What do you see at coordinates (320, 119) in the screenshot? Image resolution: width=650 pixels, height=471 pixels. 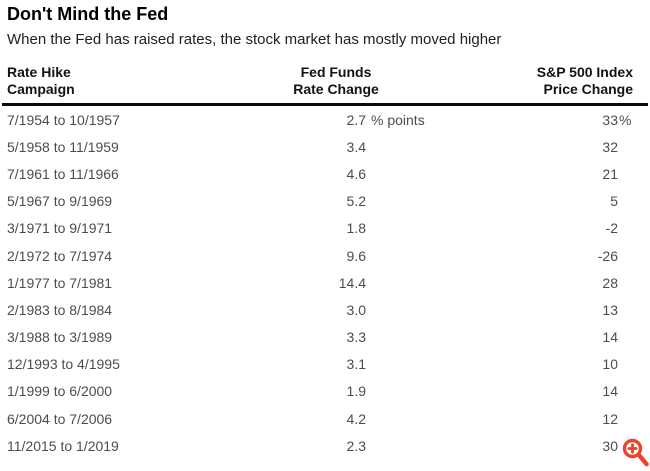 I see `table-row: 7/1954 to 10/1957 2.7 % points 33 %` at bounding box center [320, 119].